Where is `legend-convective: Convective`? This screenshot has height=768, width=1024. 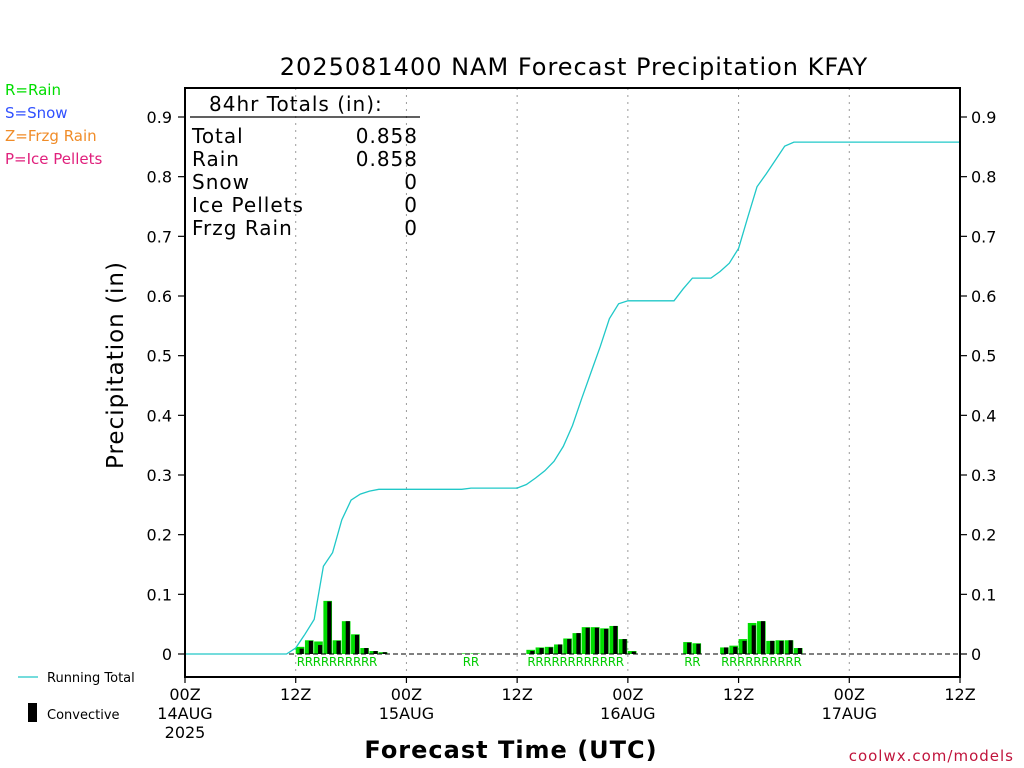
legend-convective: Convective is located at coordinates (74, 713).